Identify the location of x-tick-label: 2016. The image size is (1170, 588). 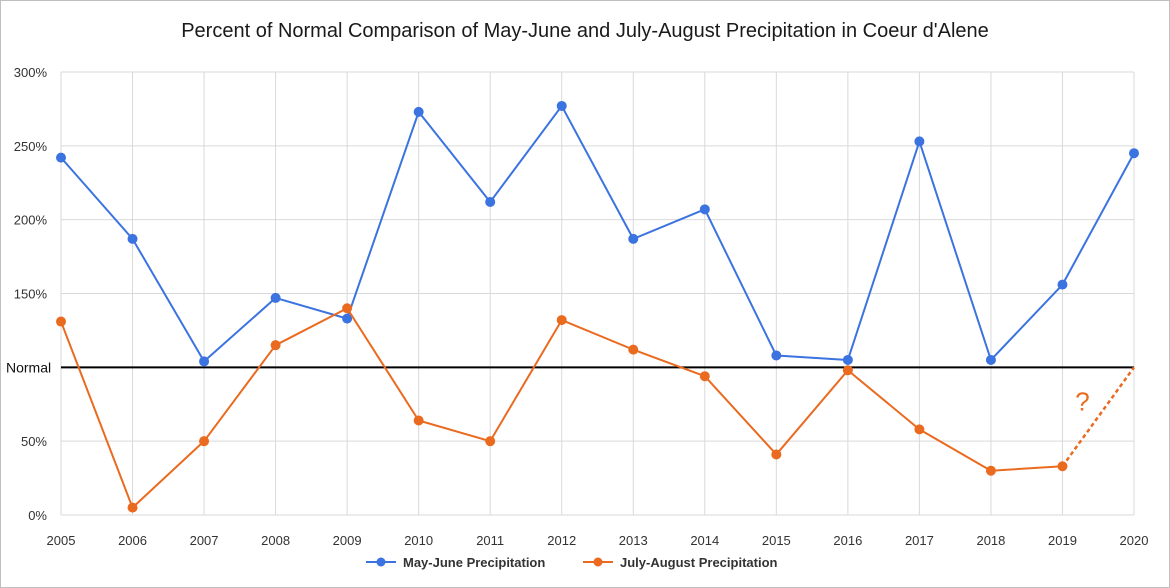
(847, 540).